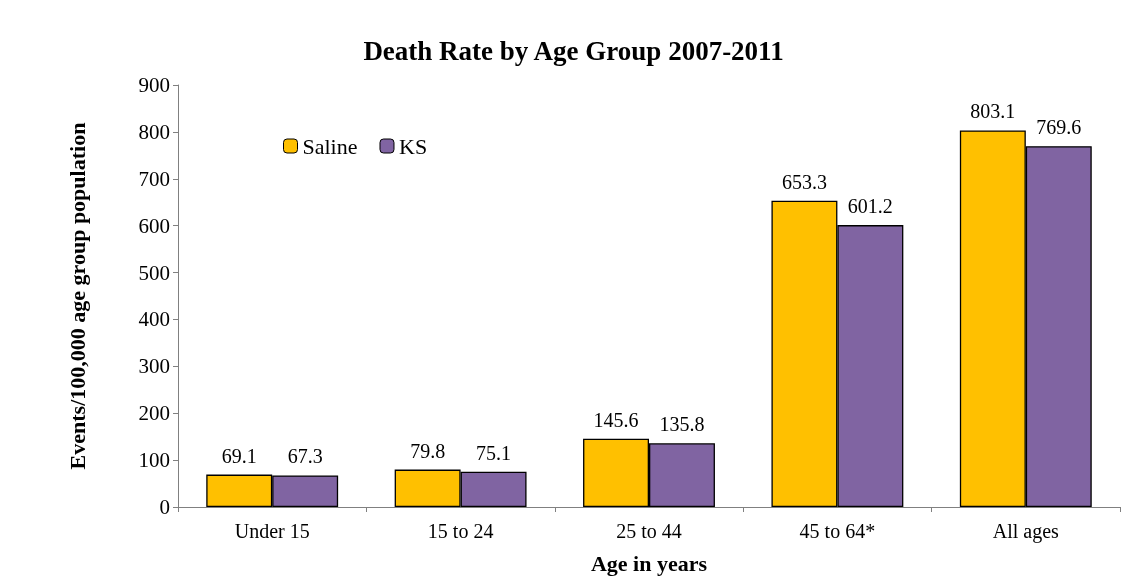 This screenshot has height=586, width=1147. What do you see at coordinates (460, 531) in the screenshot?
I see `x-tick-label: 15 to 24` at bounding box center [460, 531].